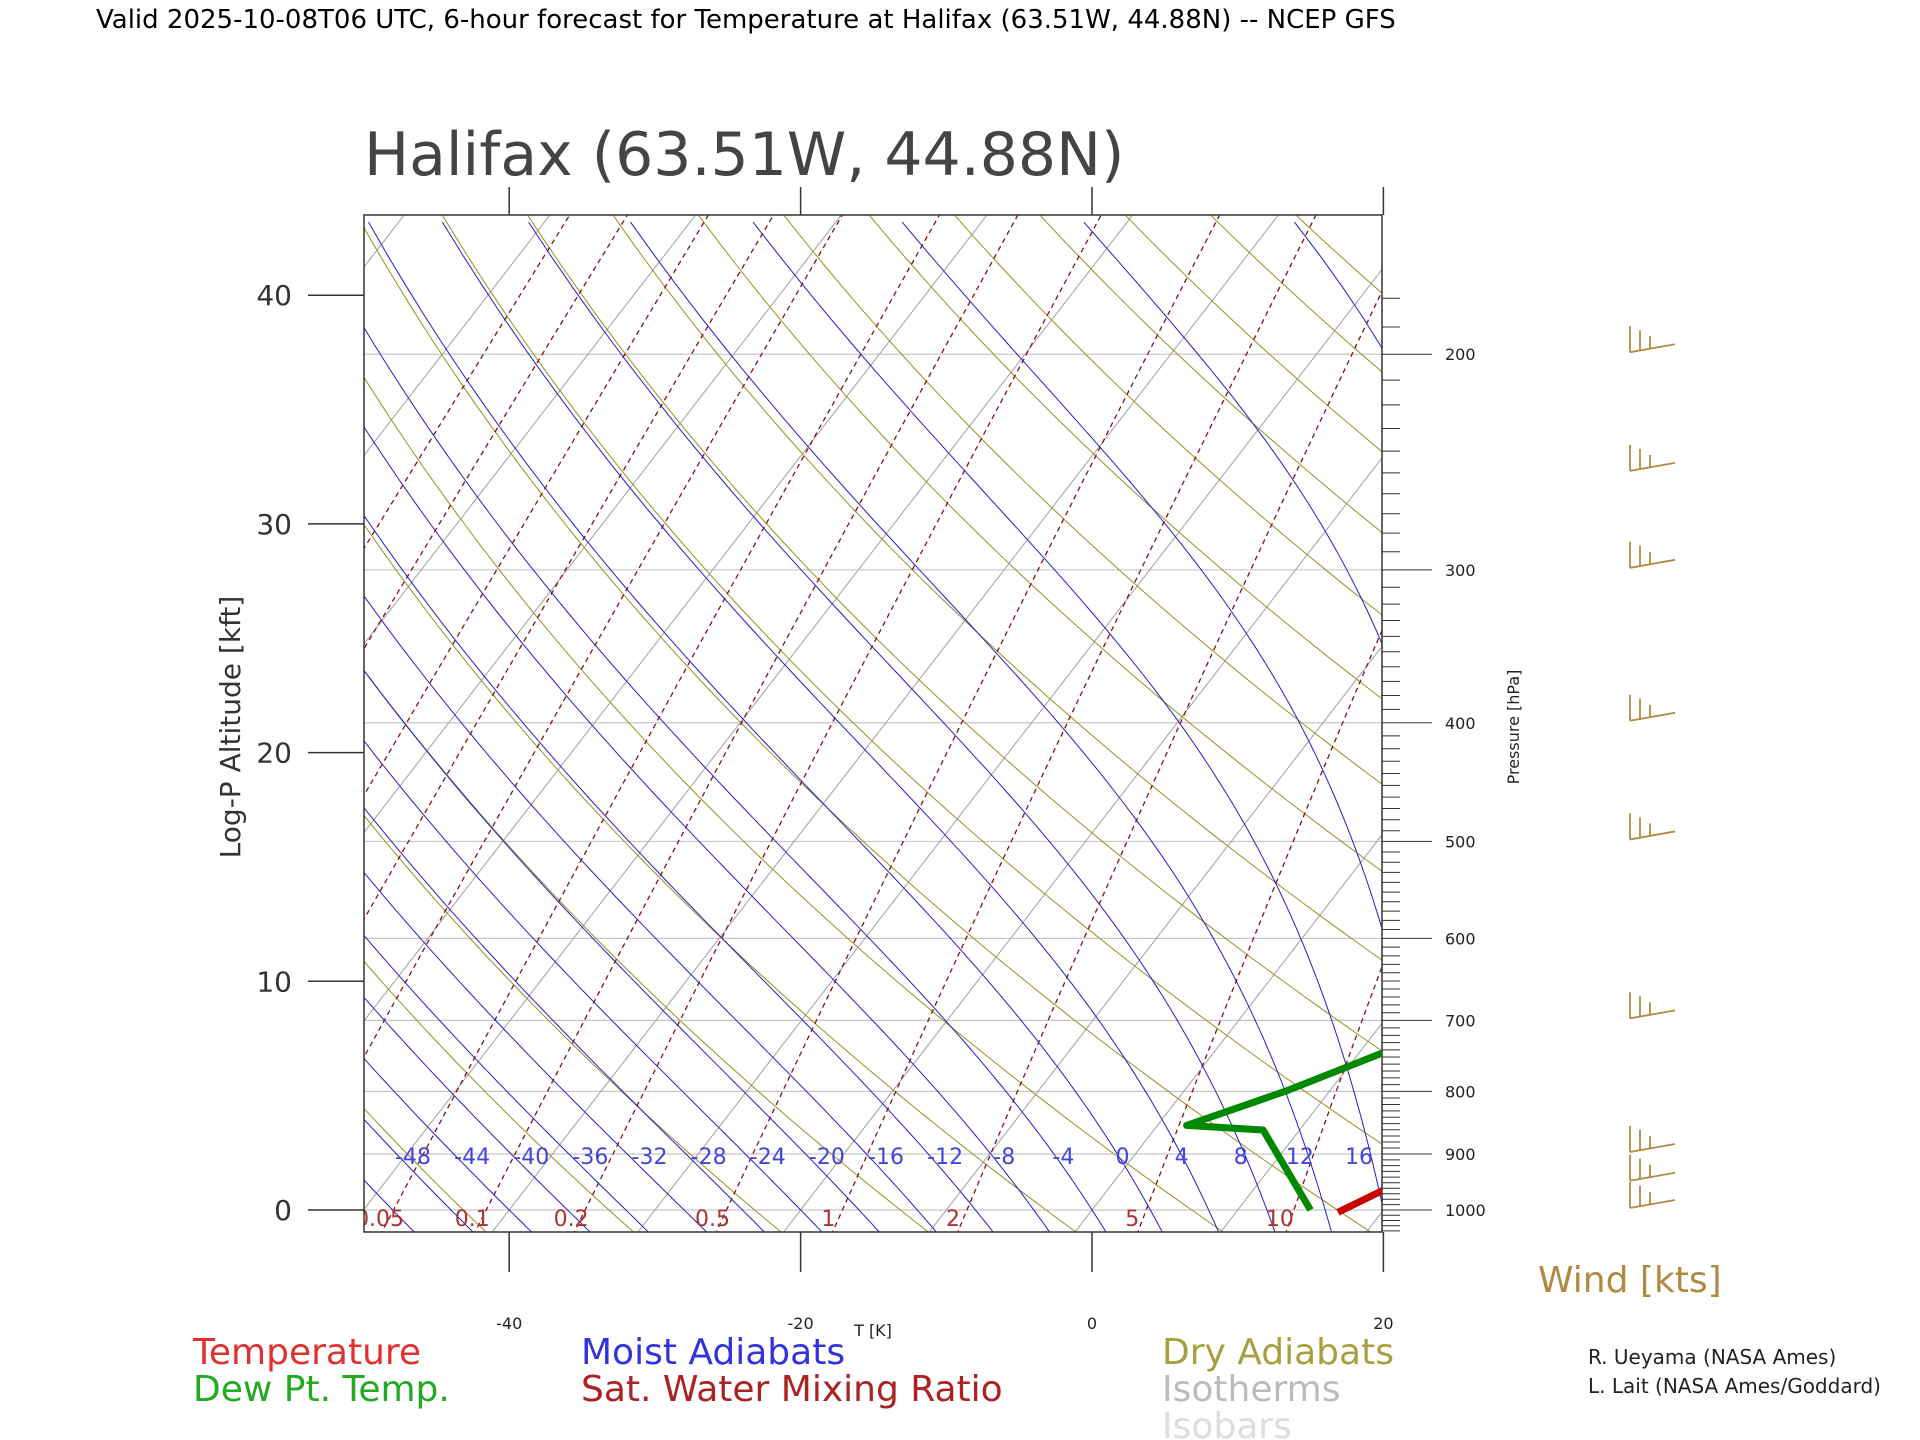 Image resolution: width=1920 pixels, height=1440 pixels. Describe the element at coordinates (1734, 1386) in the screenshot. I see `credit-line-2: L. Lait (NASA Ames/Goddard)` at that location.